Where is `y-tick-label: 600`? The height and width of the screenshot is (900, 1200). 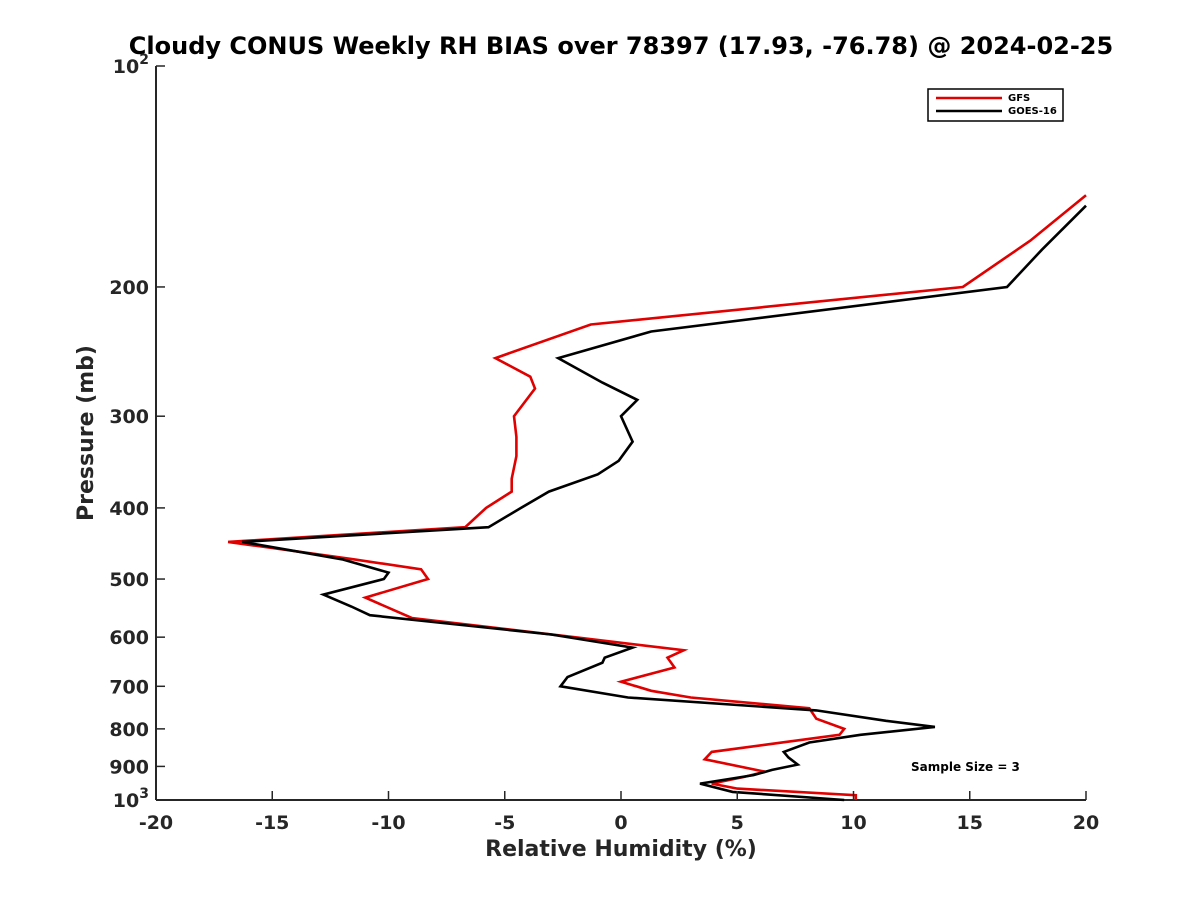 y-tick-label: 600 is located at coordinates (129, 638).